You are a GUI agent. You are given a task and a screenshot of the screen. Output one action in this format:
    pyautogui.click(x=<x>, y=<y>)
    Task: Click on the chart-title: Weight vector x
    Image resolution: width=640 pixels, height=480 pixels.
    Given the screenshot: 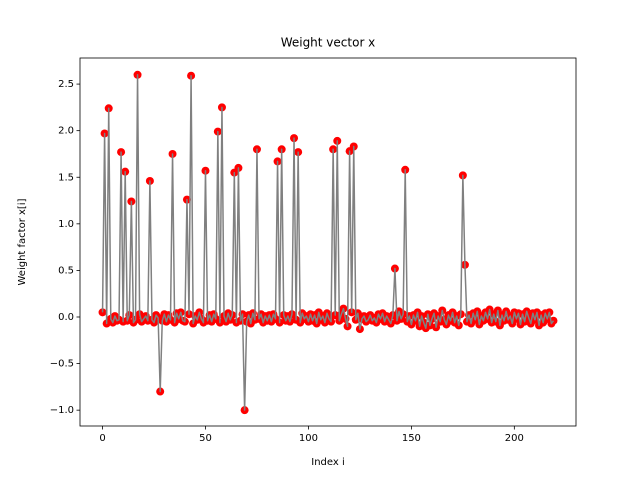 What is the action you would take?
    pyautogui.click(x=328, y=43)
    